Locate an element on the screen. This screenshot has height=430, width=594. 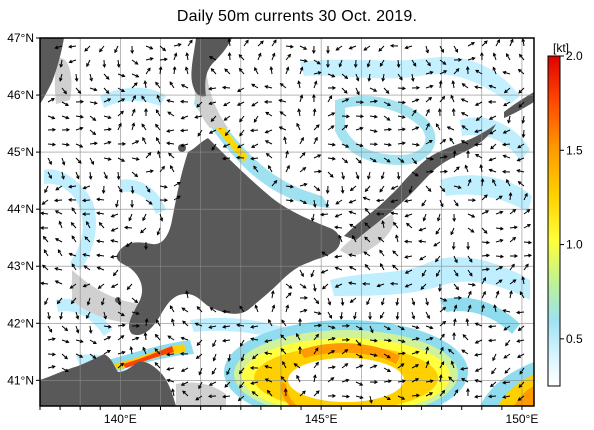
colorbar-tick-label: 2.0 is located at coordinates (574, 56).